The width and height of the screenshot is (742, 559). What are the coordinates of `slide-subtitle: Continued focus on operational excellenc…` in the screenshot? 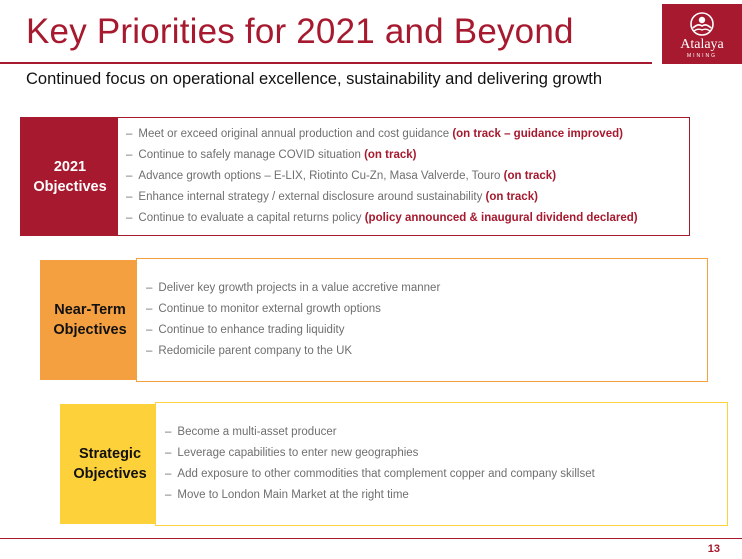 It's located at (314, 79).